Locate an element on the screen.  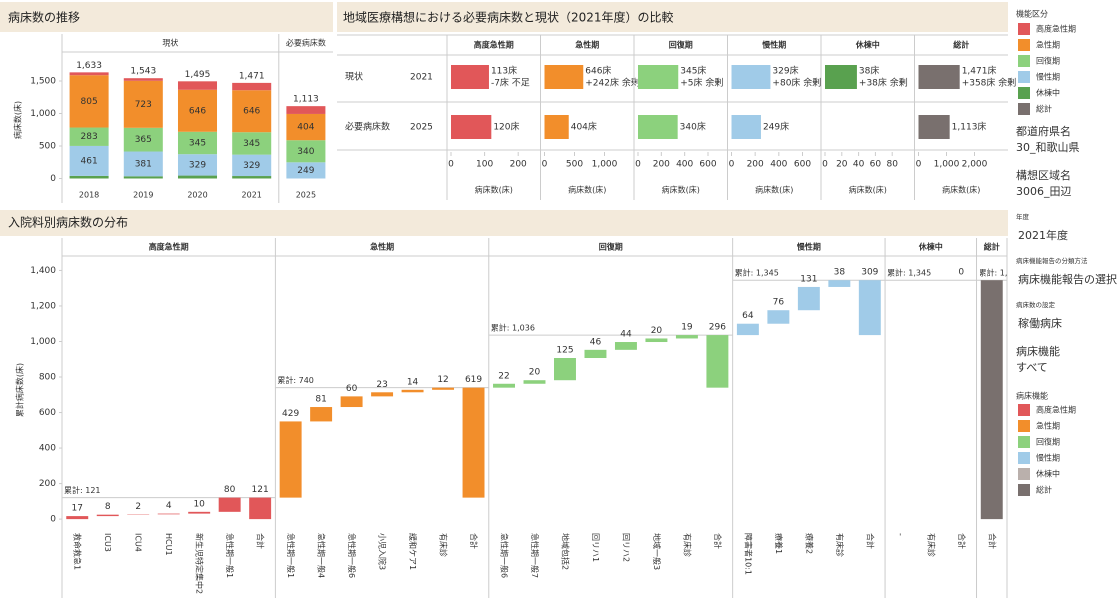
bar-label: 646 is located at coordinates (251, 112).